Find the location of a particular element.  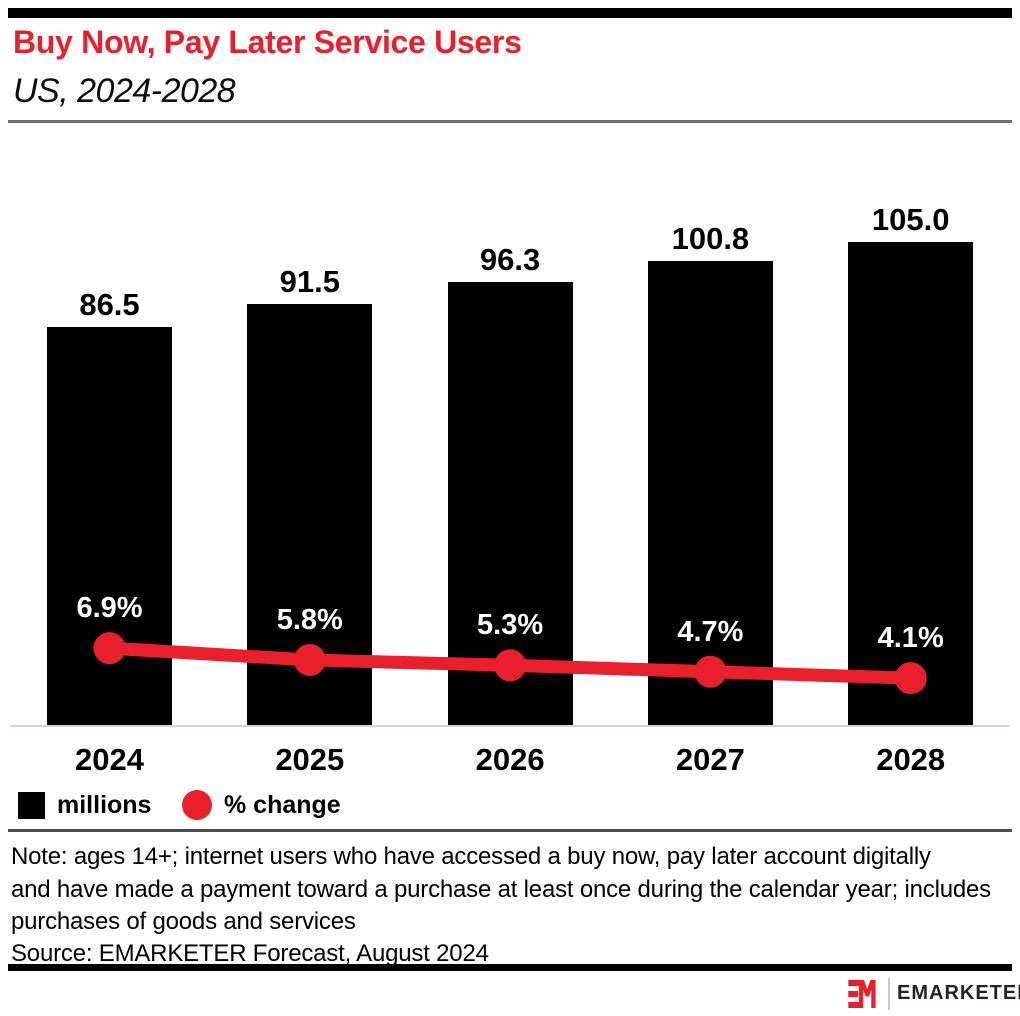

x-axis-line is located at coordinates (509, 726).